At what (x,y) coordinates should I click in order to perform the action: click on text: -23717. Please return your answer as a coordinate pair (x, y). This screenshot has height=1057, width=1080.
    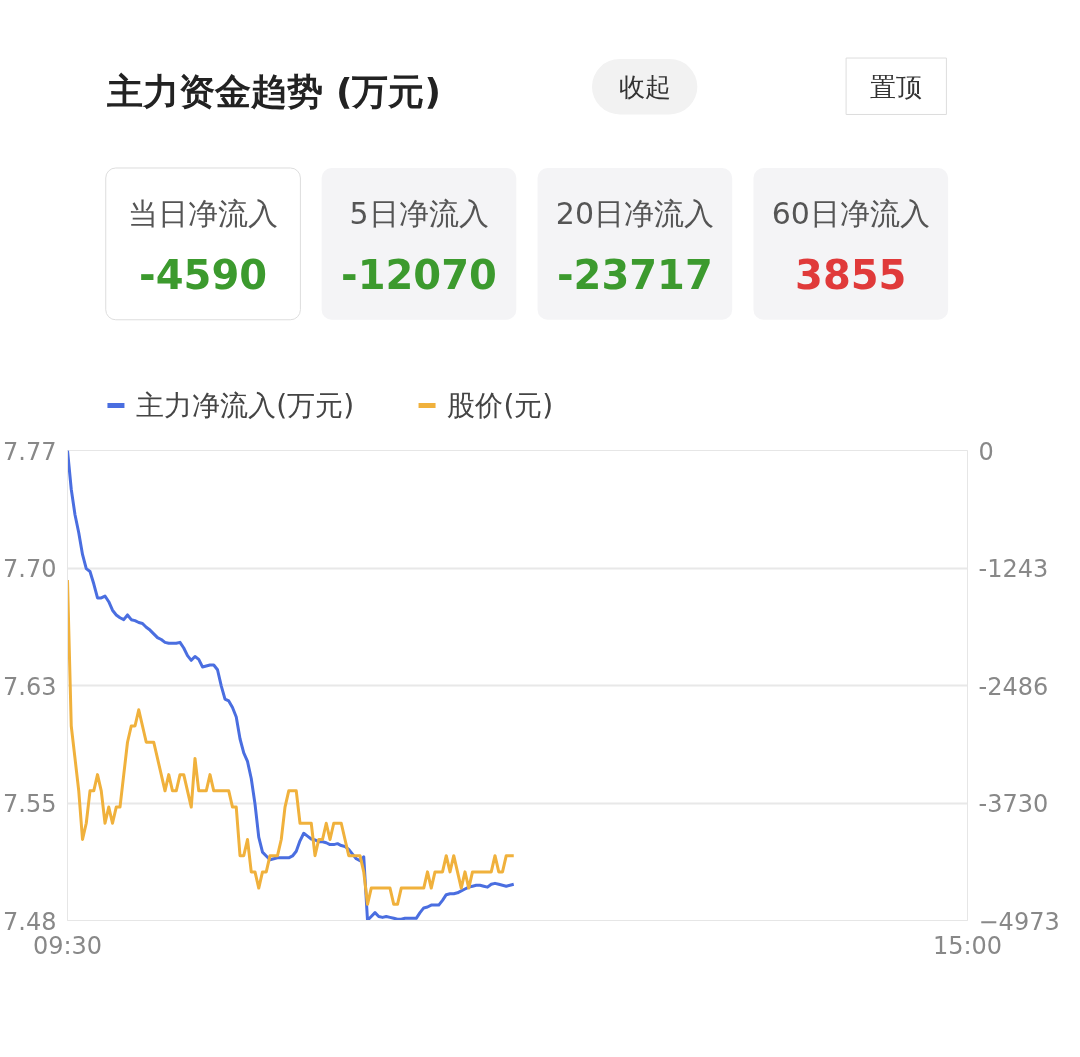
    Looking at the image, I should click on (634, 275).